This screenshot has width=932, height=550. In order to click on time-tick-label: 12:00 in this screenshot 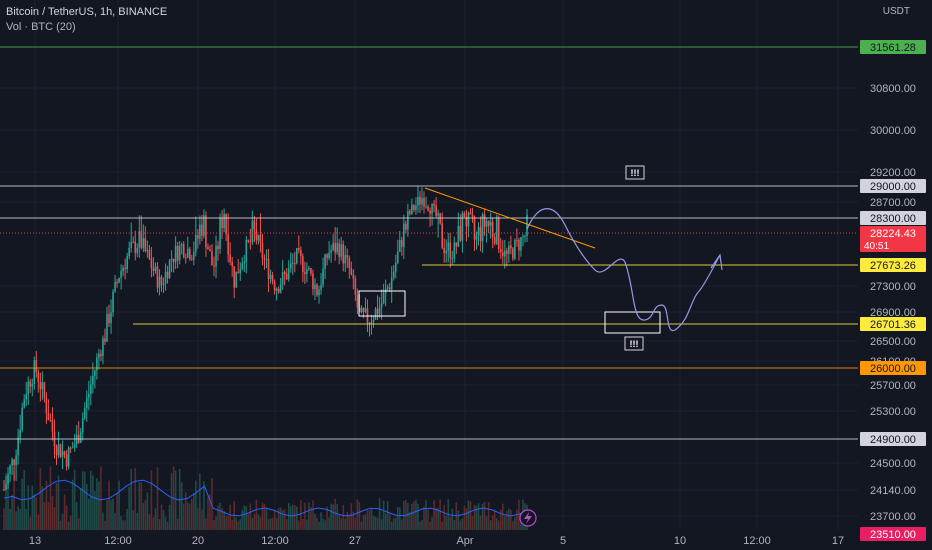, I will do `click(118, 541)`.